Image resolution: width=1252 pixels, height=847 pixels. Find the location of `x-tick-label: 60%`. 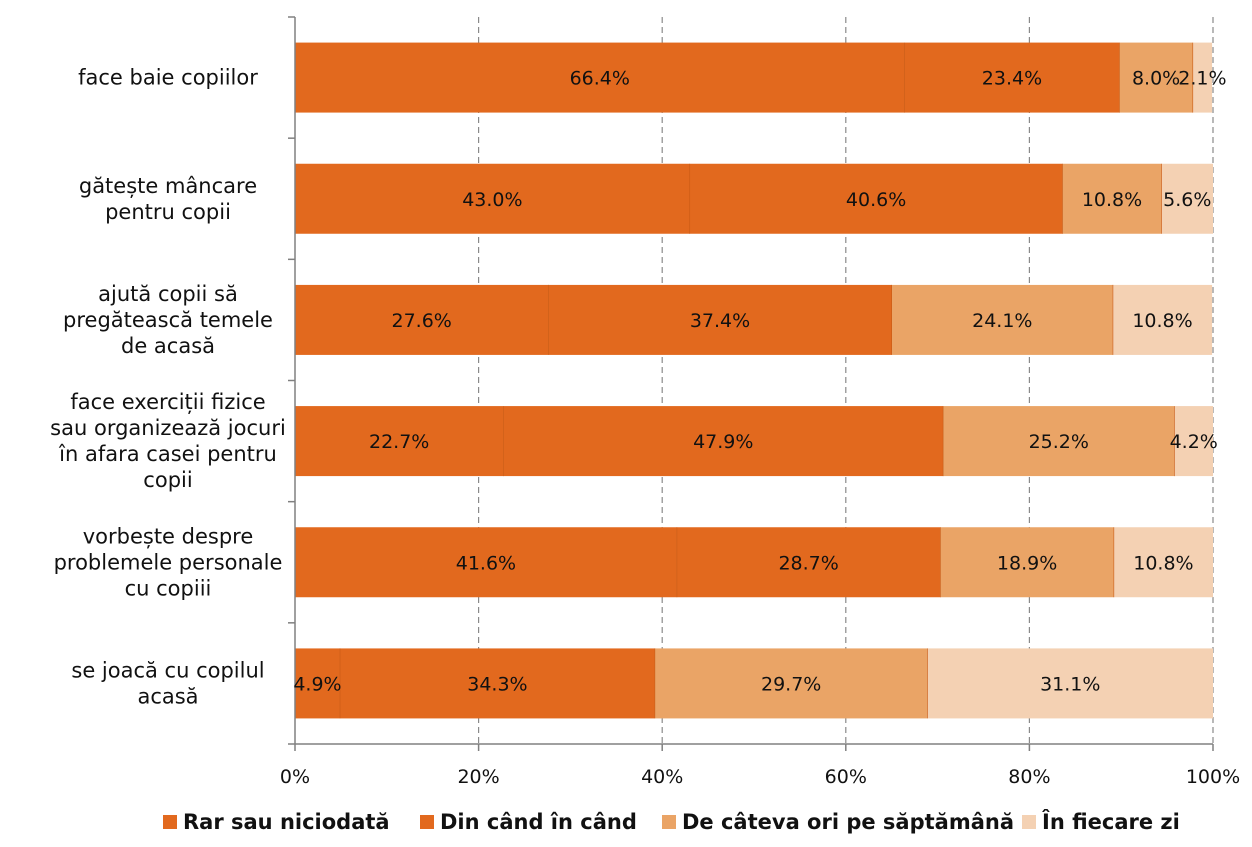

x-tick-label: 60% is located at coordinates (846, 777).